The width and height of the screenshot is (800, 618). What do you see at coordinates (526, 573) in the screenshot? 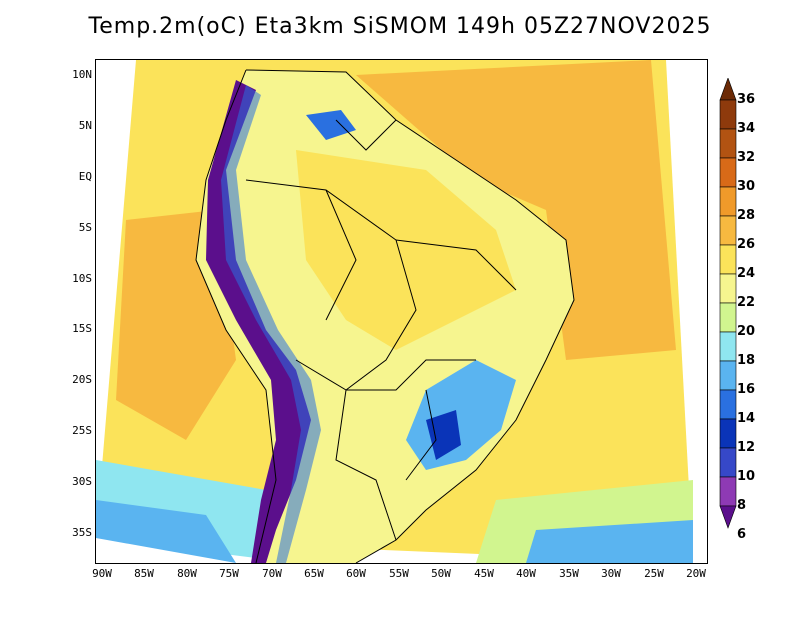
I see `lon-label: 40W` at bounding box center [526, 573].